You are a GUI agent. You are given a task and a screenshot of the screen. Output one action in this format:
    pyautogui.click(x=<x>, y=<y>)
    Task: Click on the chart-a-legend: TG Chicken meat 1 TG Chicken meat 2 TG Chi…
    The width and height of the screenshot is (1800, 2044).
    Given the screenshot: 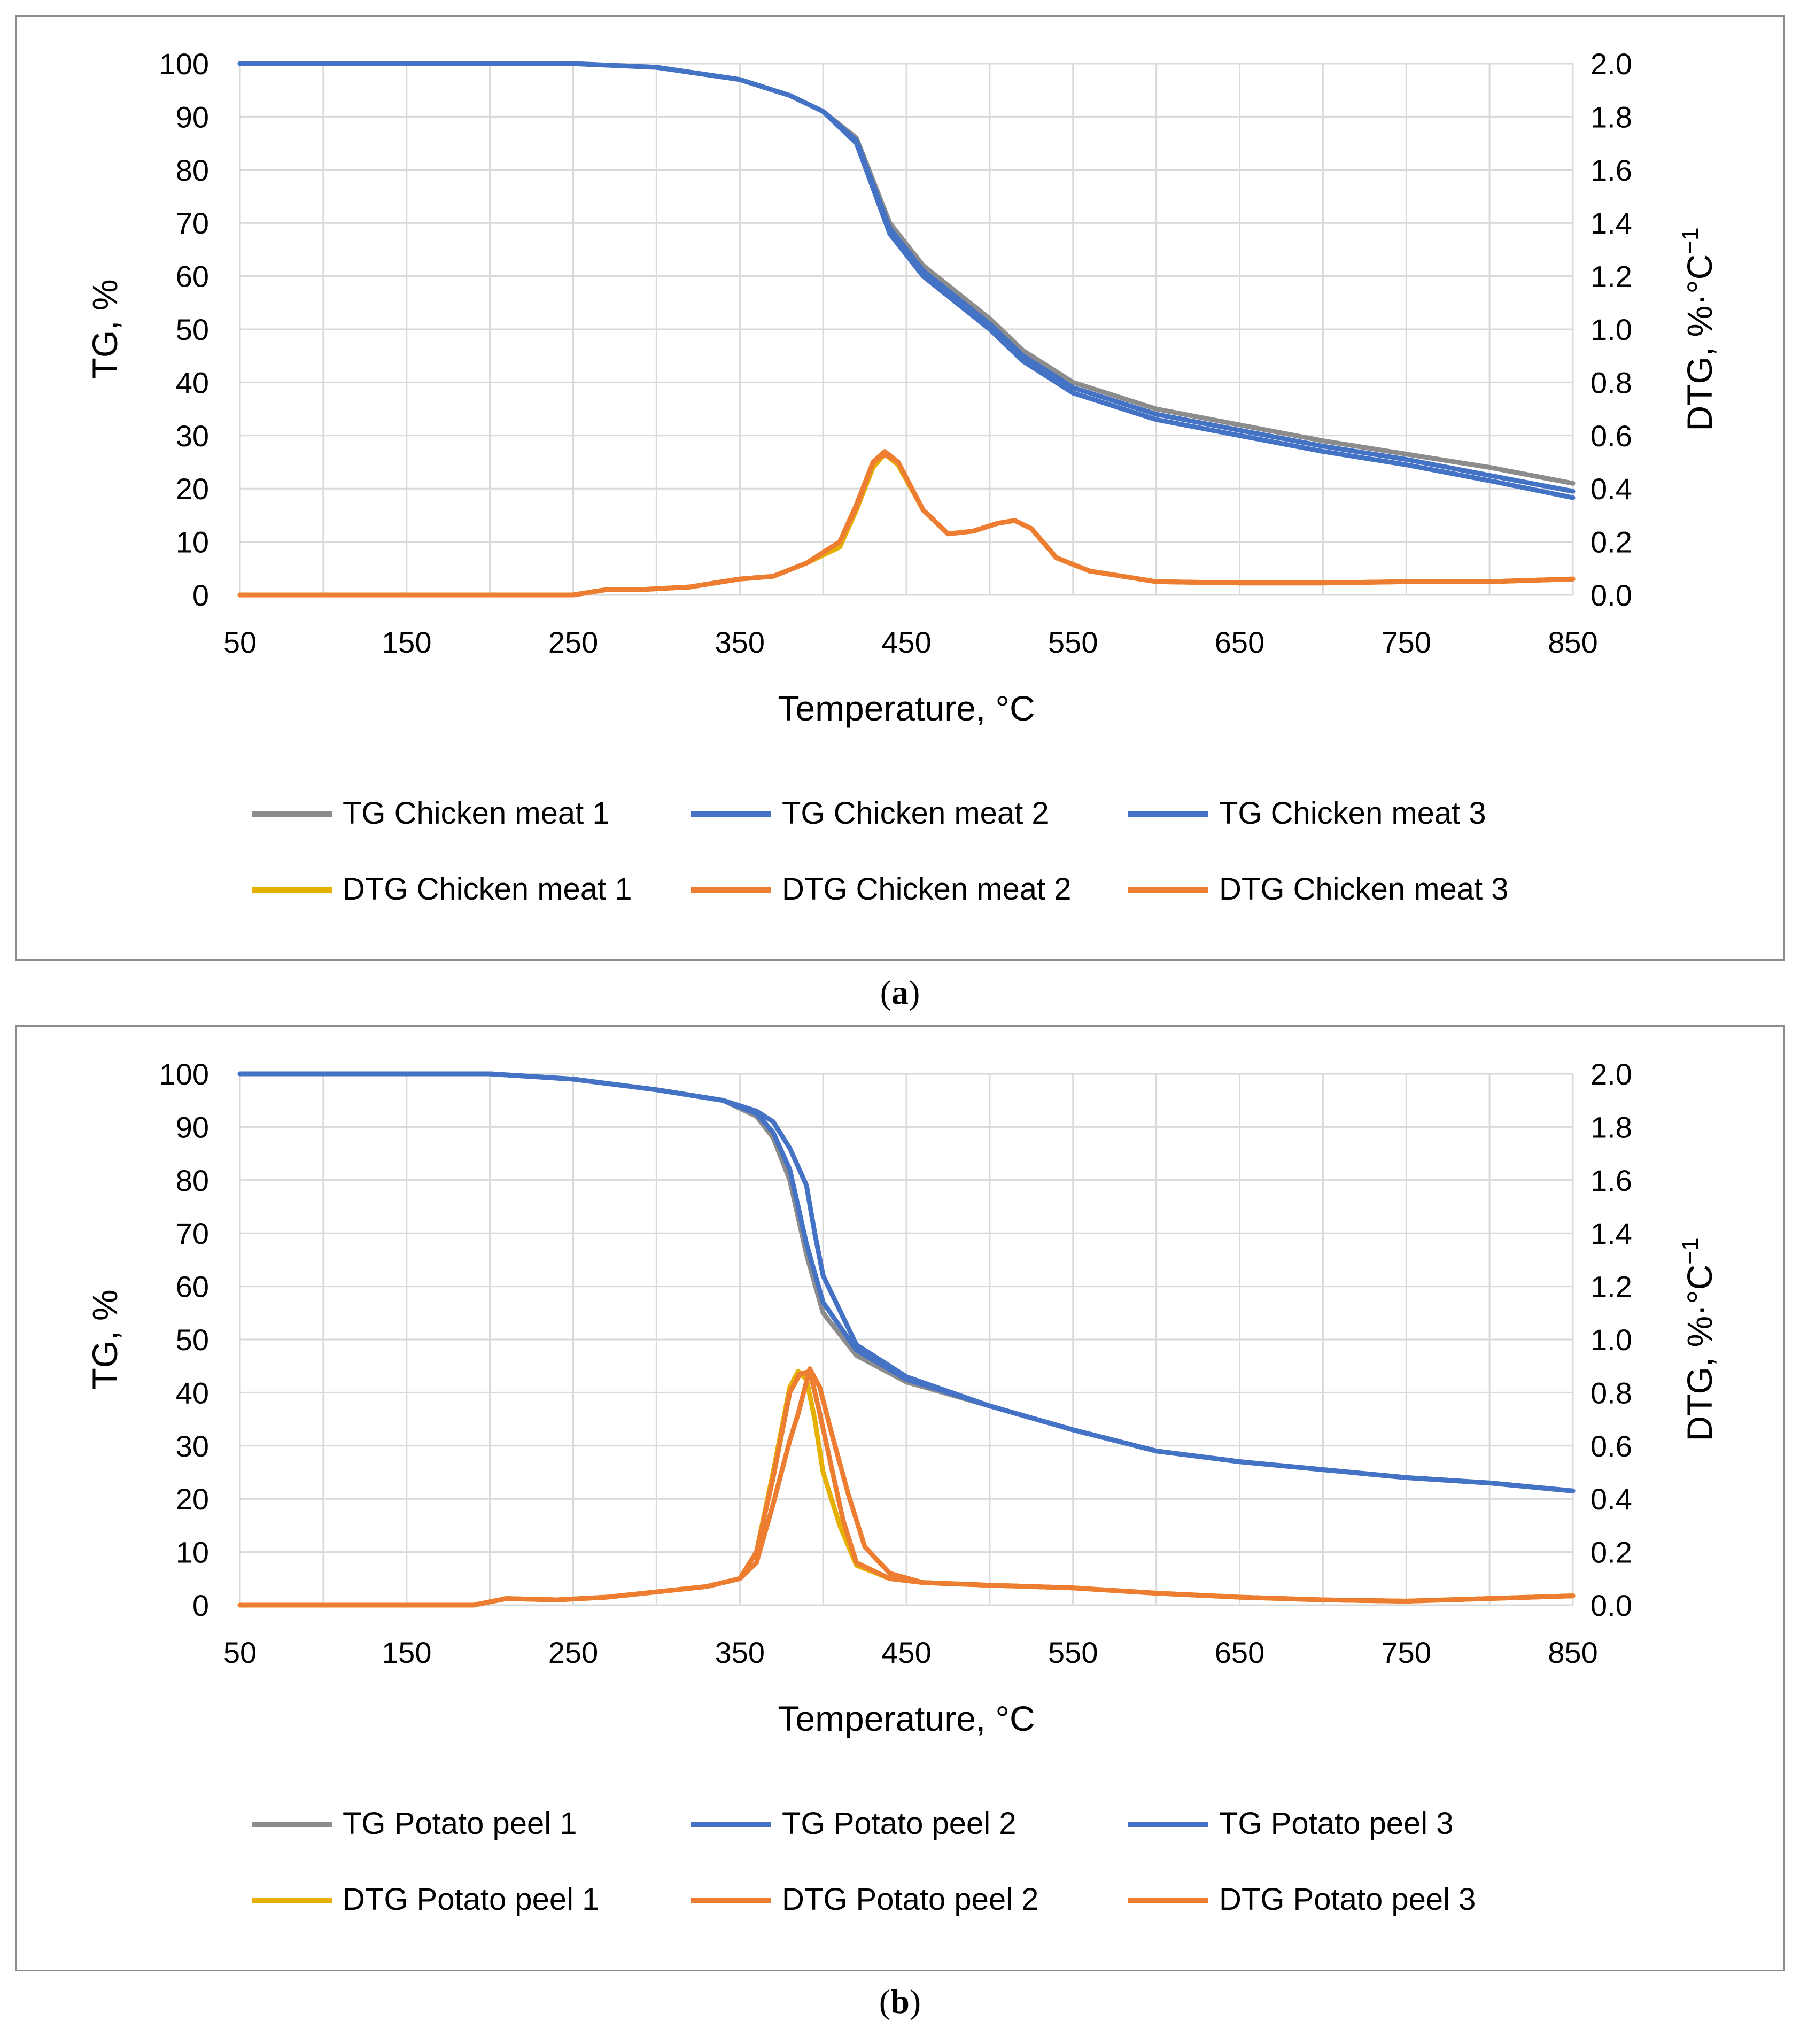 What is the action you would take?
    pyautogui.click(x=880, y=851)
    